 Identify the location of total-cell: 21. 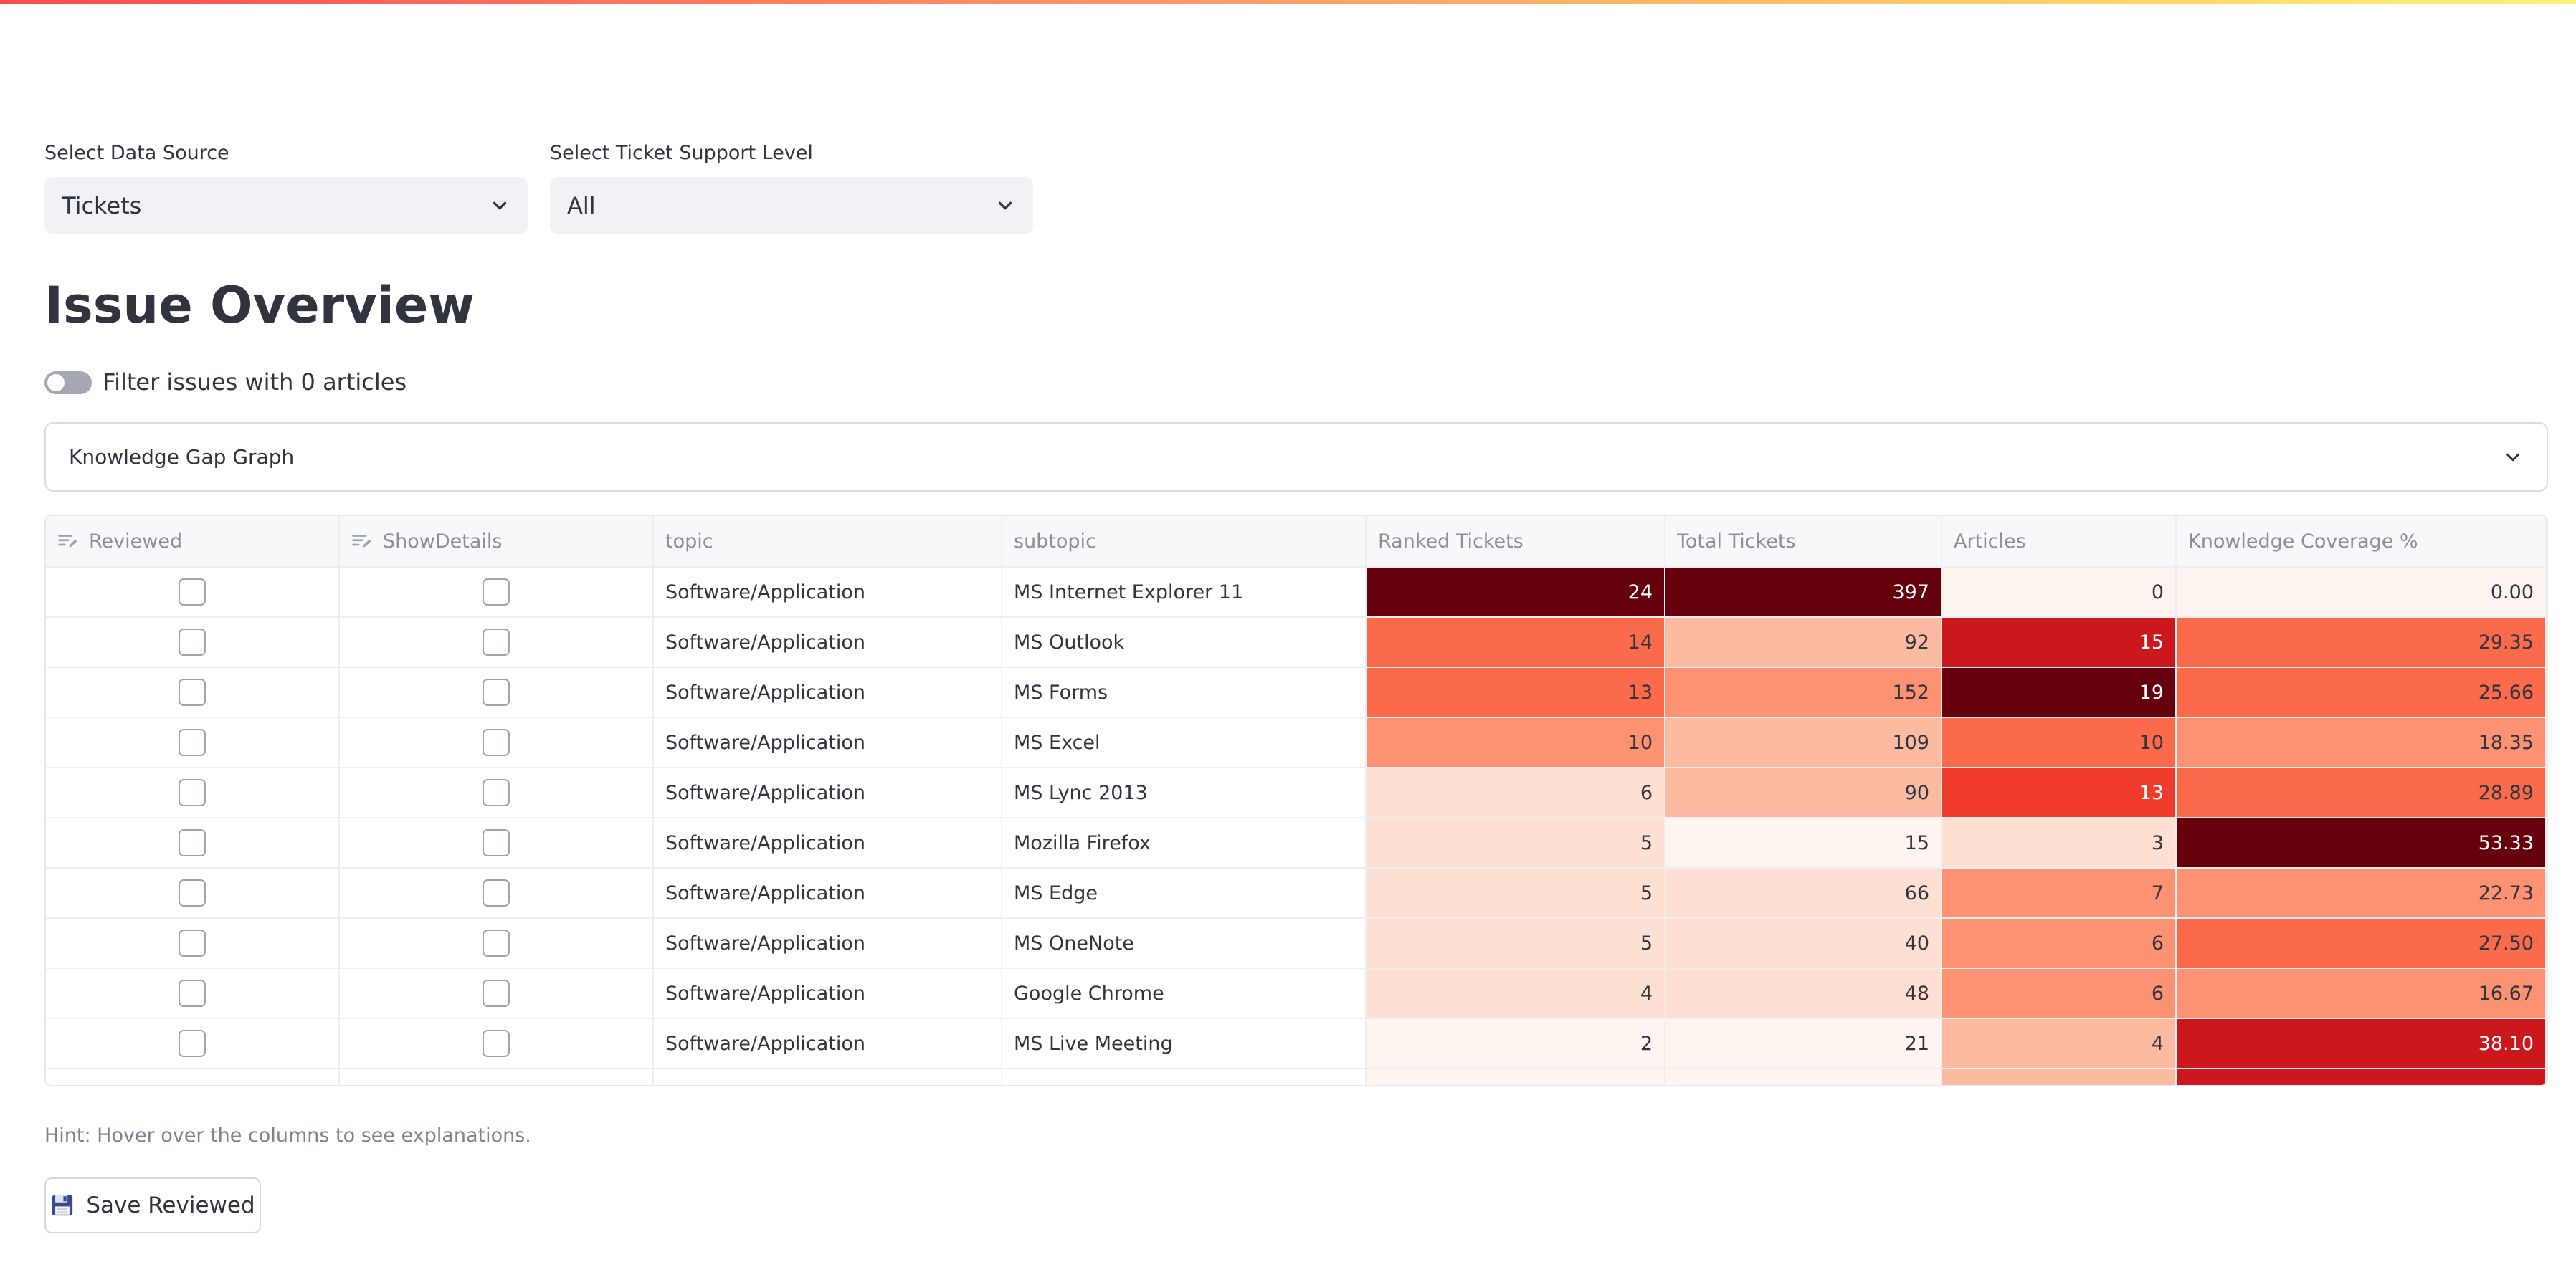
(1804, 1044).